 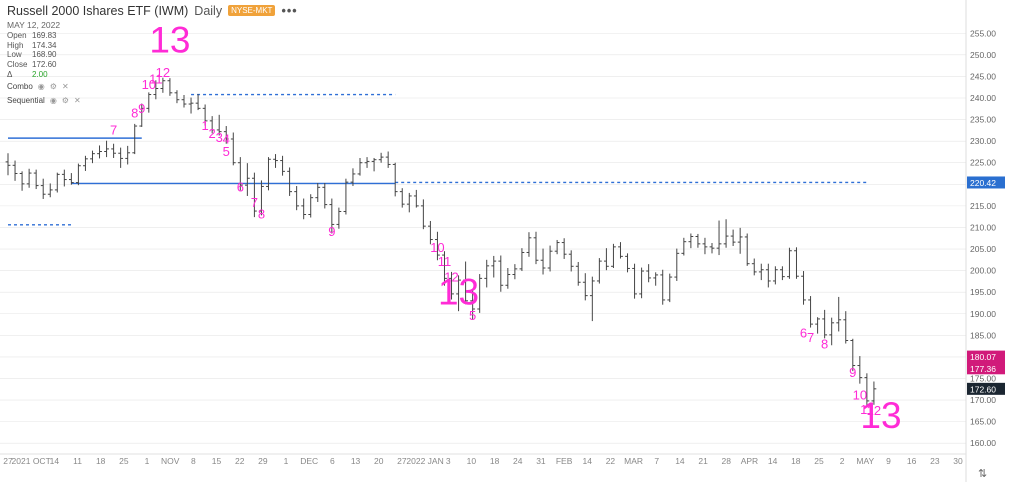 I want to click on x-tick-label: 22, so click(x=240, y=461).